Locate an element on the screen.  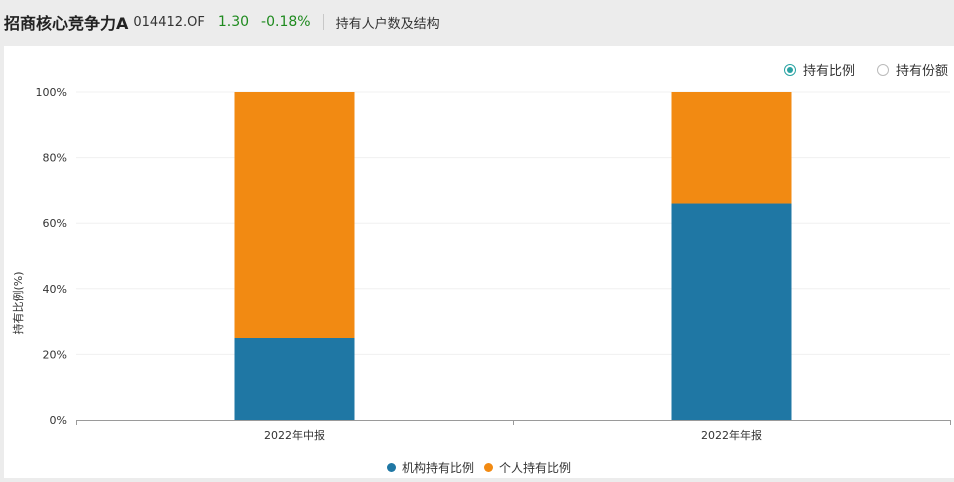
option-holding-shares: 持有份额 is located at coordinates (912, 69).